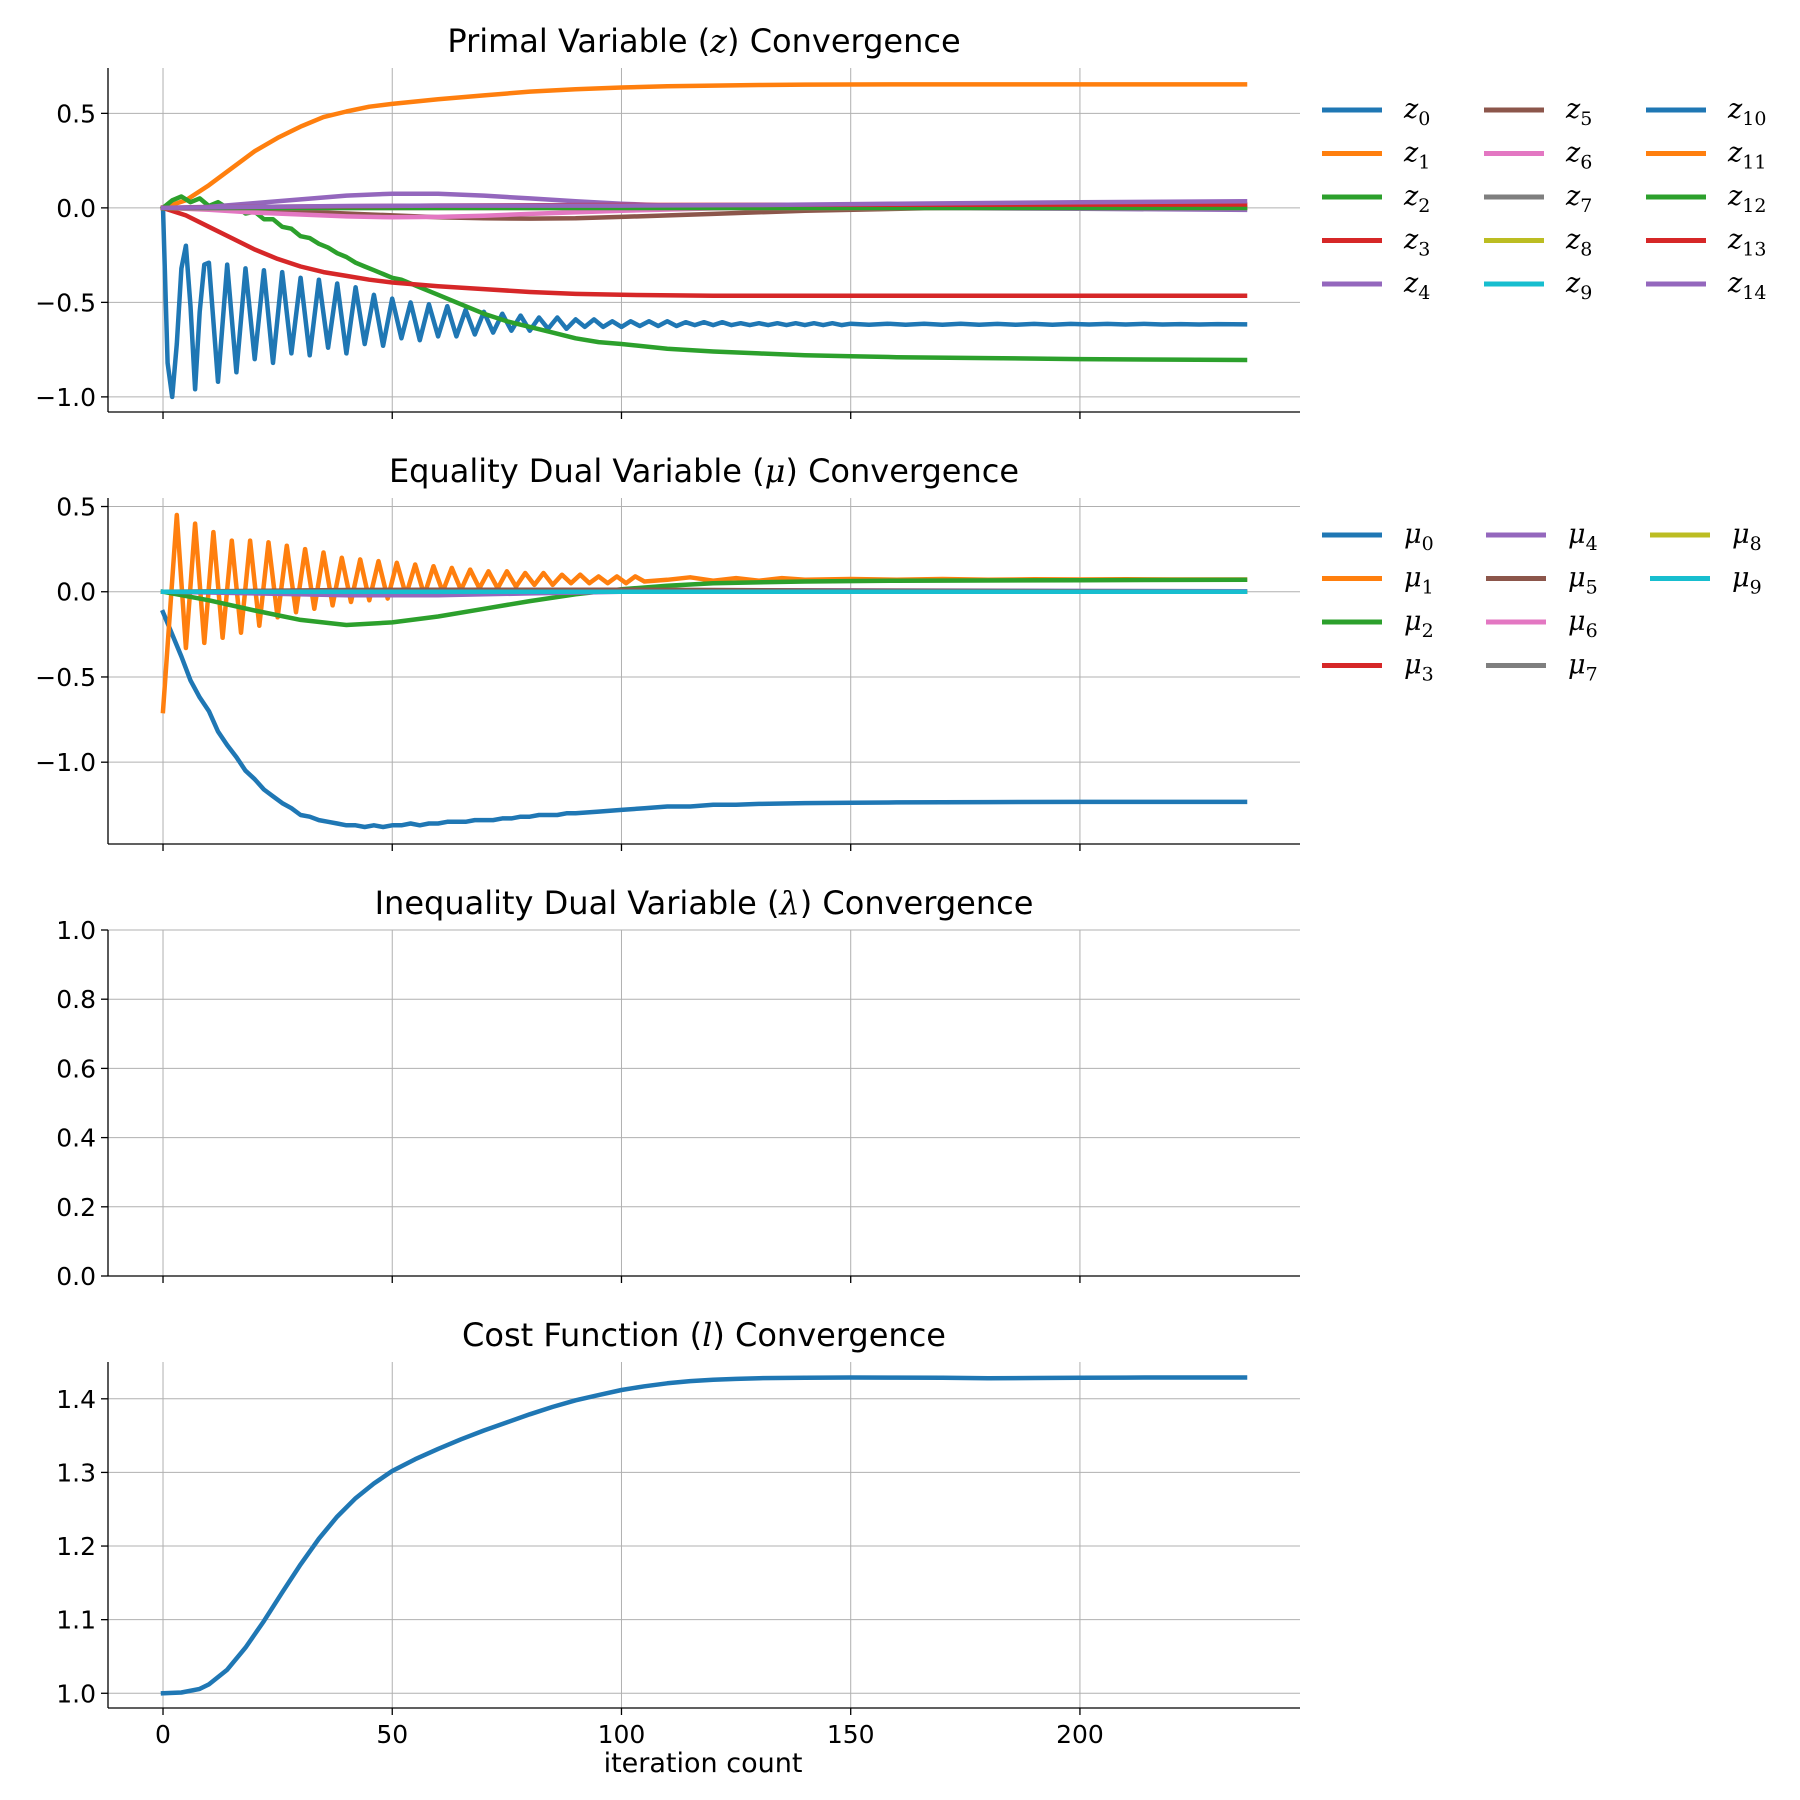 The image size is (1800, 1800). Describe the element at coordinates (76, 1472) in the screenshot. I see `y-tick-label-cost-1-3: 1.3` at that location.